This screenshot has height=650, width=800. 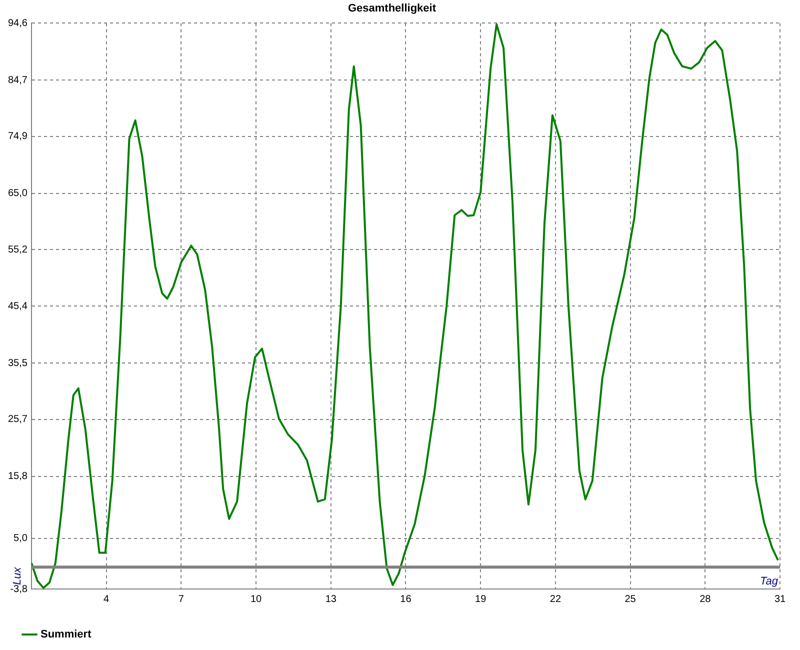 What do you see at coordinates (406, 599) in the screenshot?
I see `x-tick-label: 16` at bounding box center [406, 599].